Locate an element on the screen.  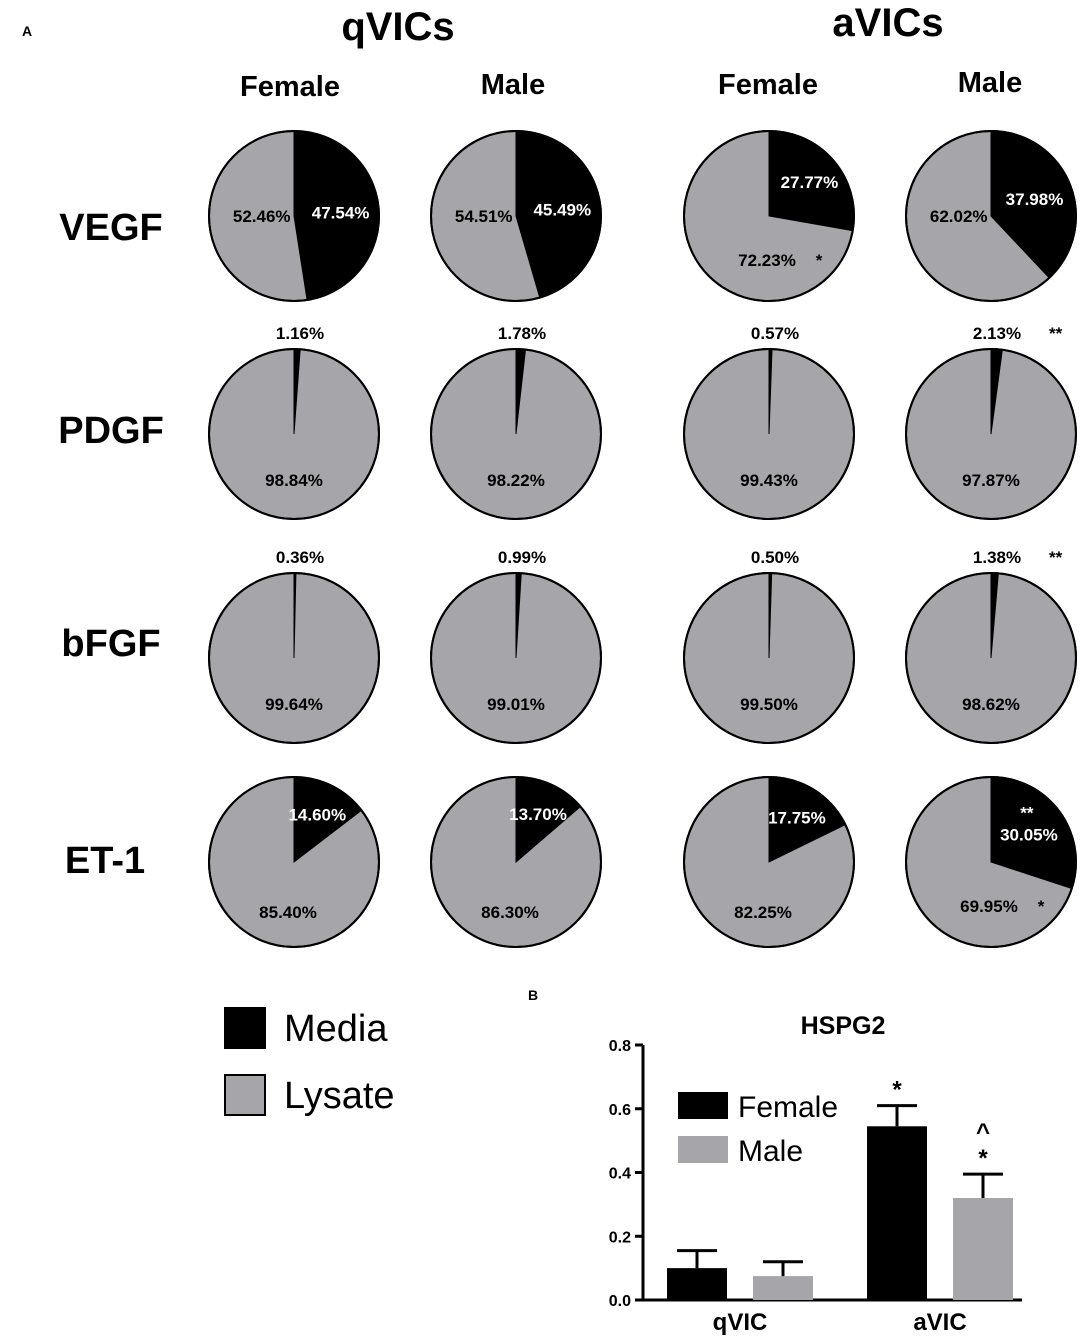
pie-bfgf-qvics-male: 0.99% 99.01% is located at coordinates (516, 646).